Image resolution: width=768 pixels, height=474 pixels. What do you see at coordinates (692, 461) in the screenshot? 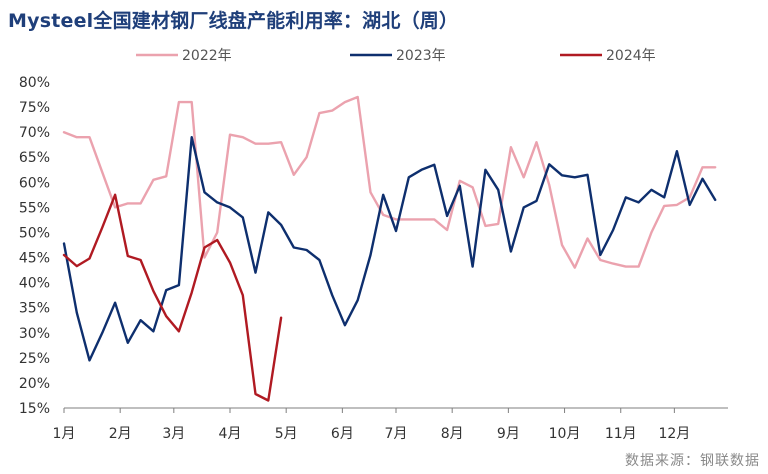
I see `data-source-note: 数据来源：钢联数据` at bounding box center [692, 461].